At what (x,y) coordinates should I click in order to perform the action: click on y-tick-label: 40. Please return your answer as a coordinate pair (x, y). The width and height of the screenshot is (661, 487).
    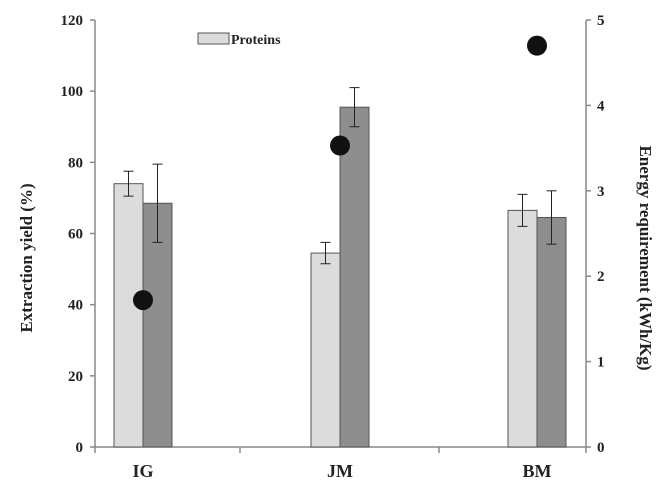
    Looking at the image, I should click on (75, 306).